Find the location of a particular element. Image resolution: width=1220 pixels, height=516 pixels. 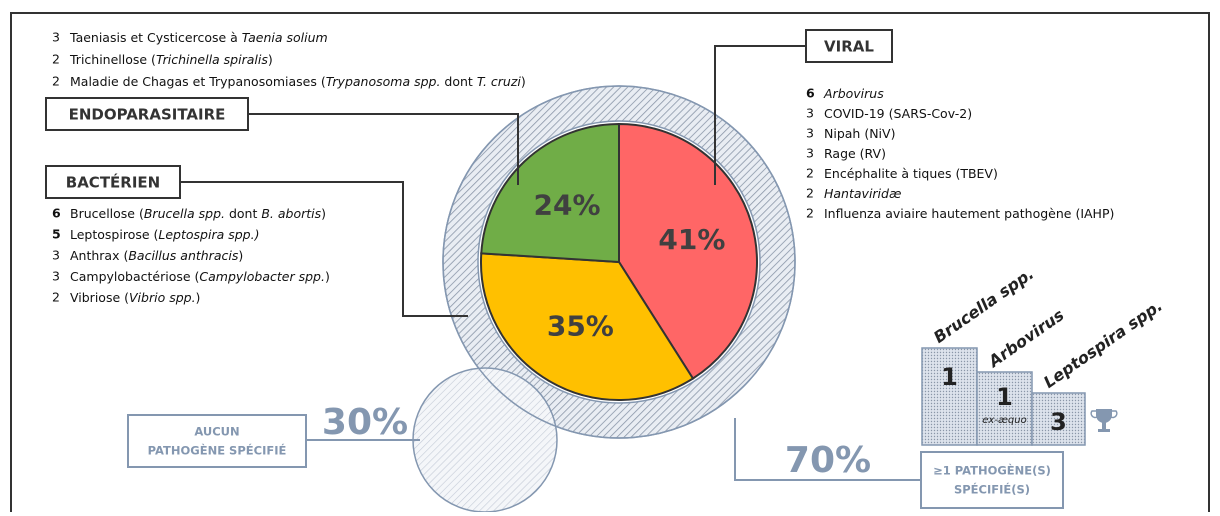

list-text: Brucellose ( is located at coordinates (107, 213).